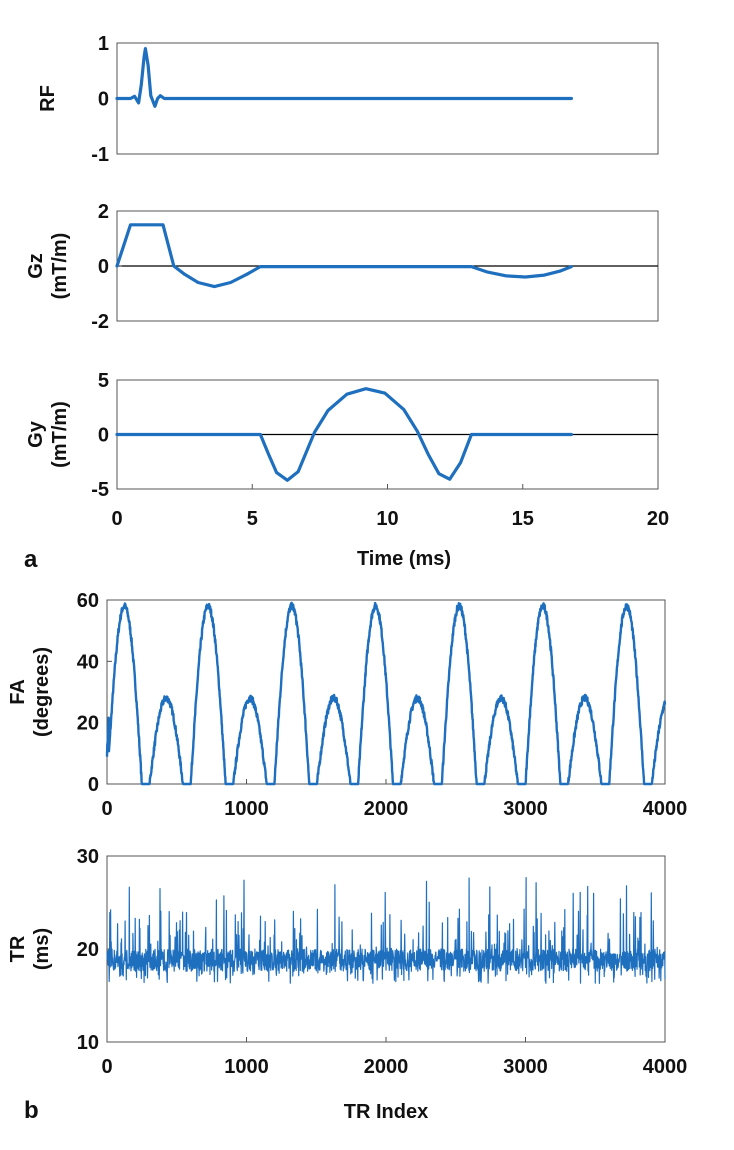  Describe the element at coordinates (665, 809) in the screenshot. I see `fa-xtick-label: 4000` at that location.